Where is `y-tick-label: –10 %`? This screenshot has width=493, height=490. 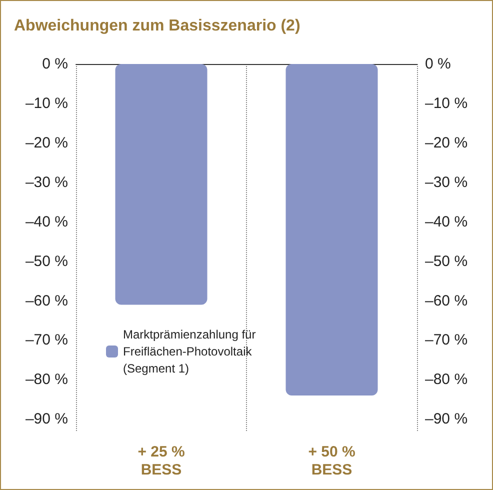 y-tick-label: –10 % is located at coordinates (46, 103).